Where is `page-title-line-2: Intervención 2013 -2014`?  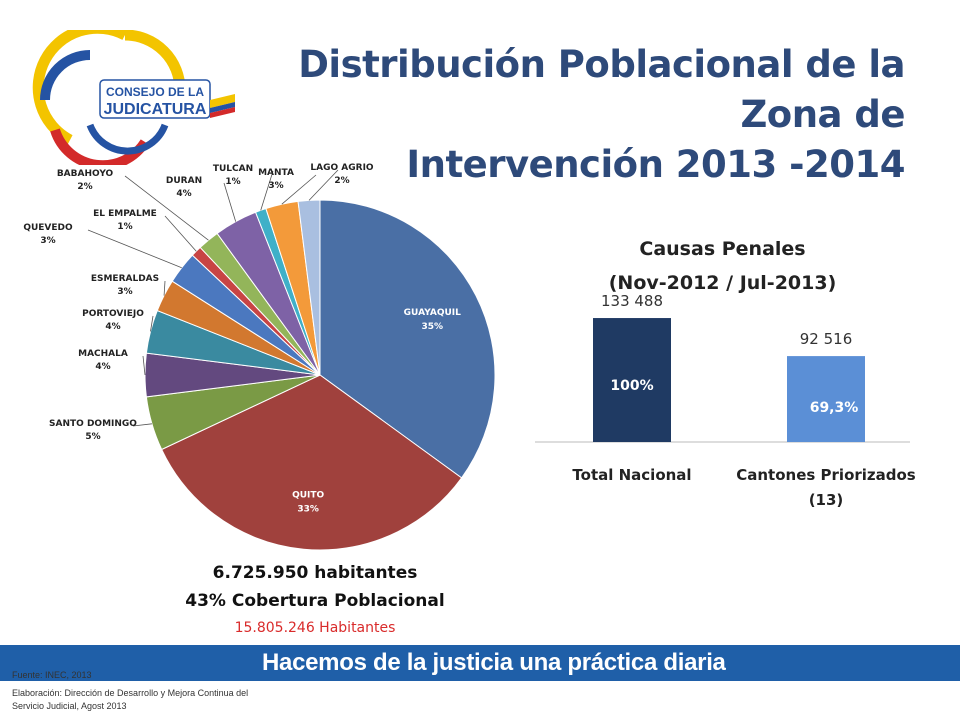
page-title-line-2: Intervención 2013 -2014 is located at coordinates (655, 164).